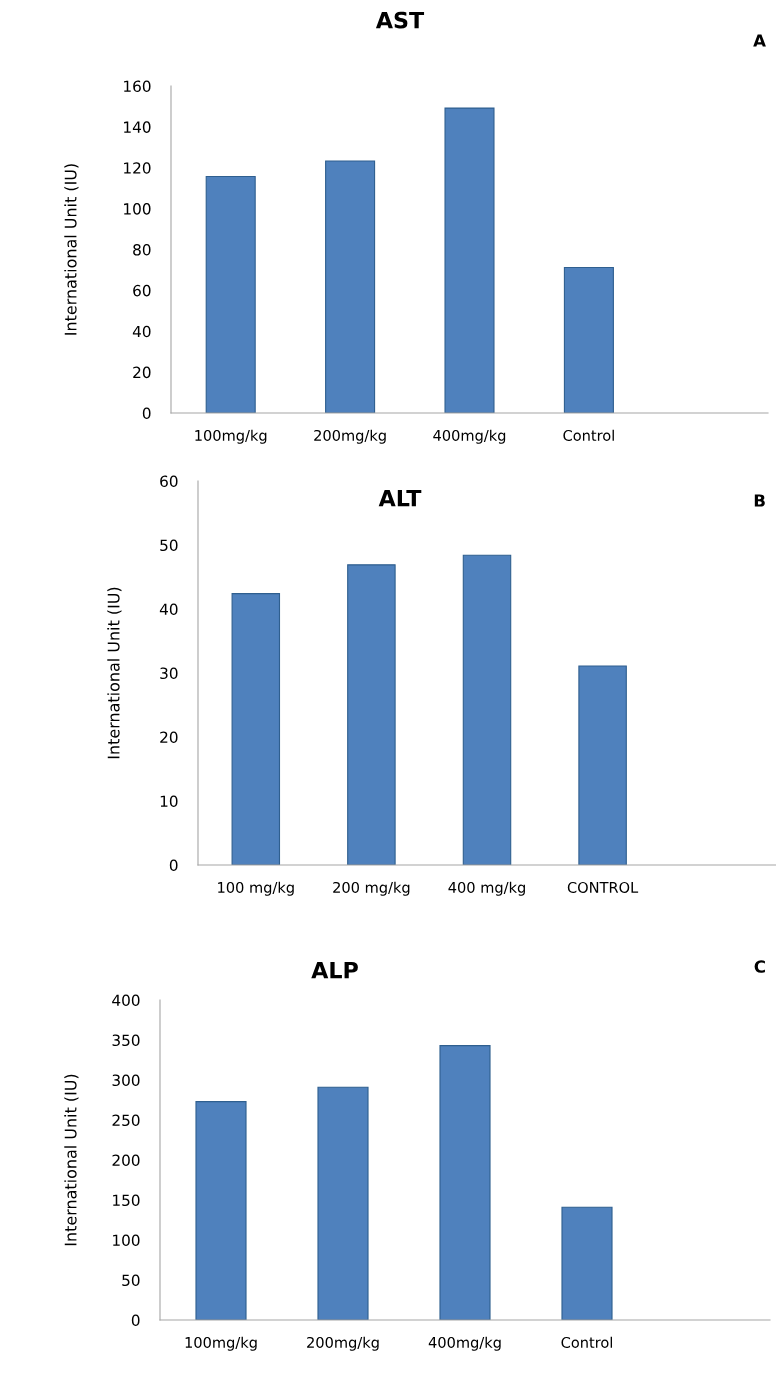 This screenshot has width=776, height=1373. I want to click on text: C, so click(759, 966).